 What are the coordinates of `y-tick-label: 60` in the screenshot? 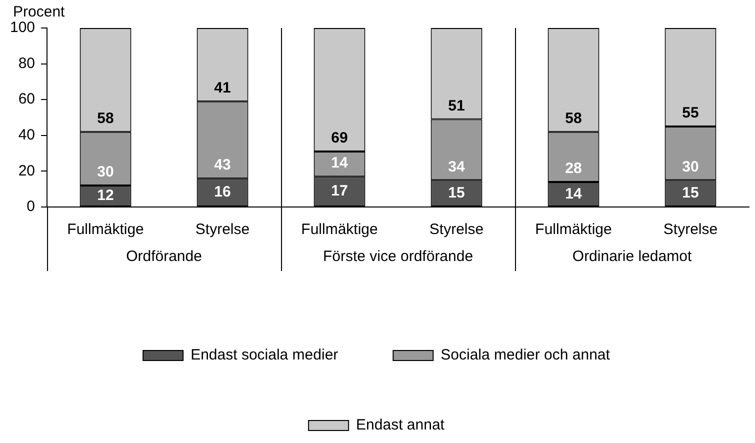 It's located at (27, 99).